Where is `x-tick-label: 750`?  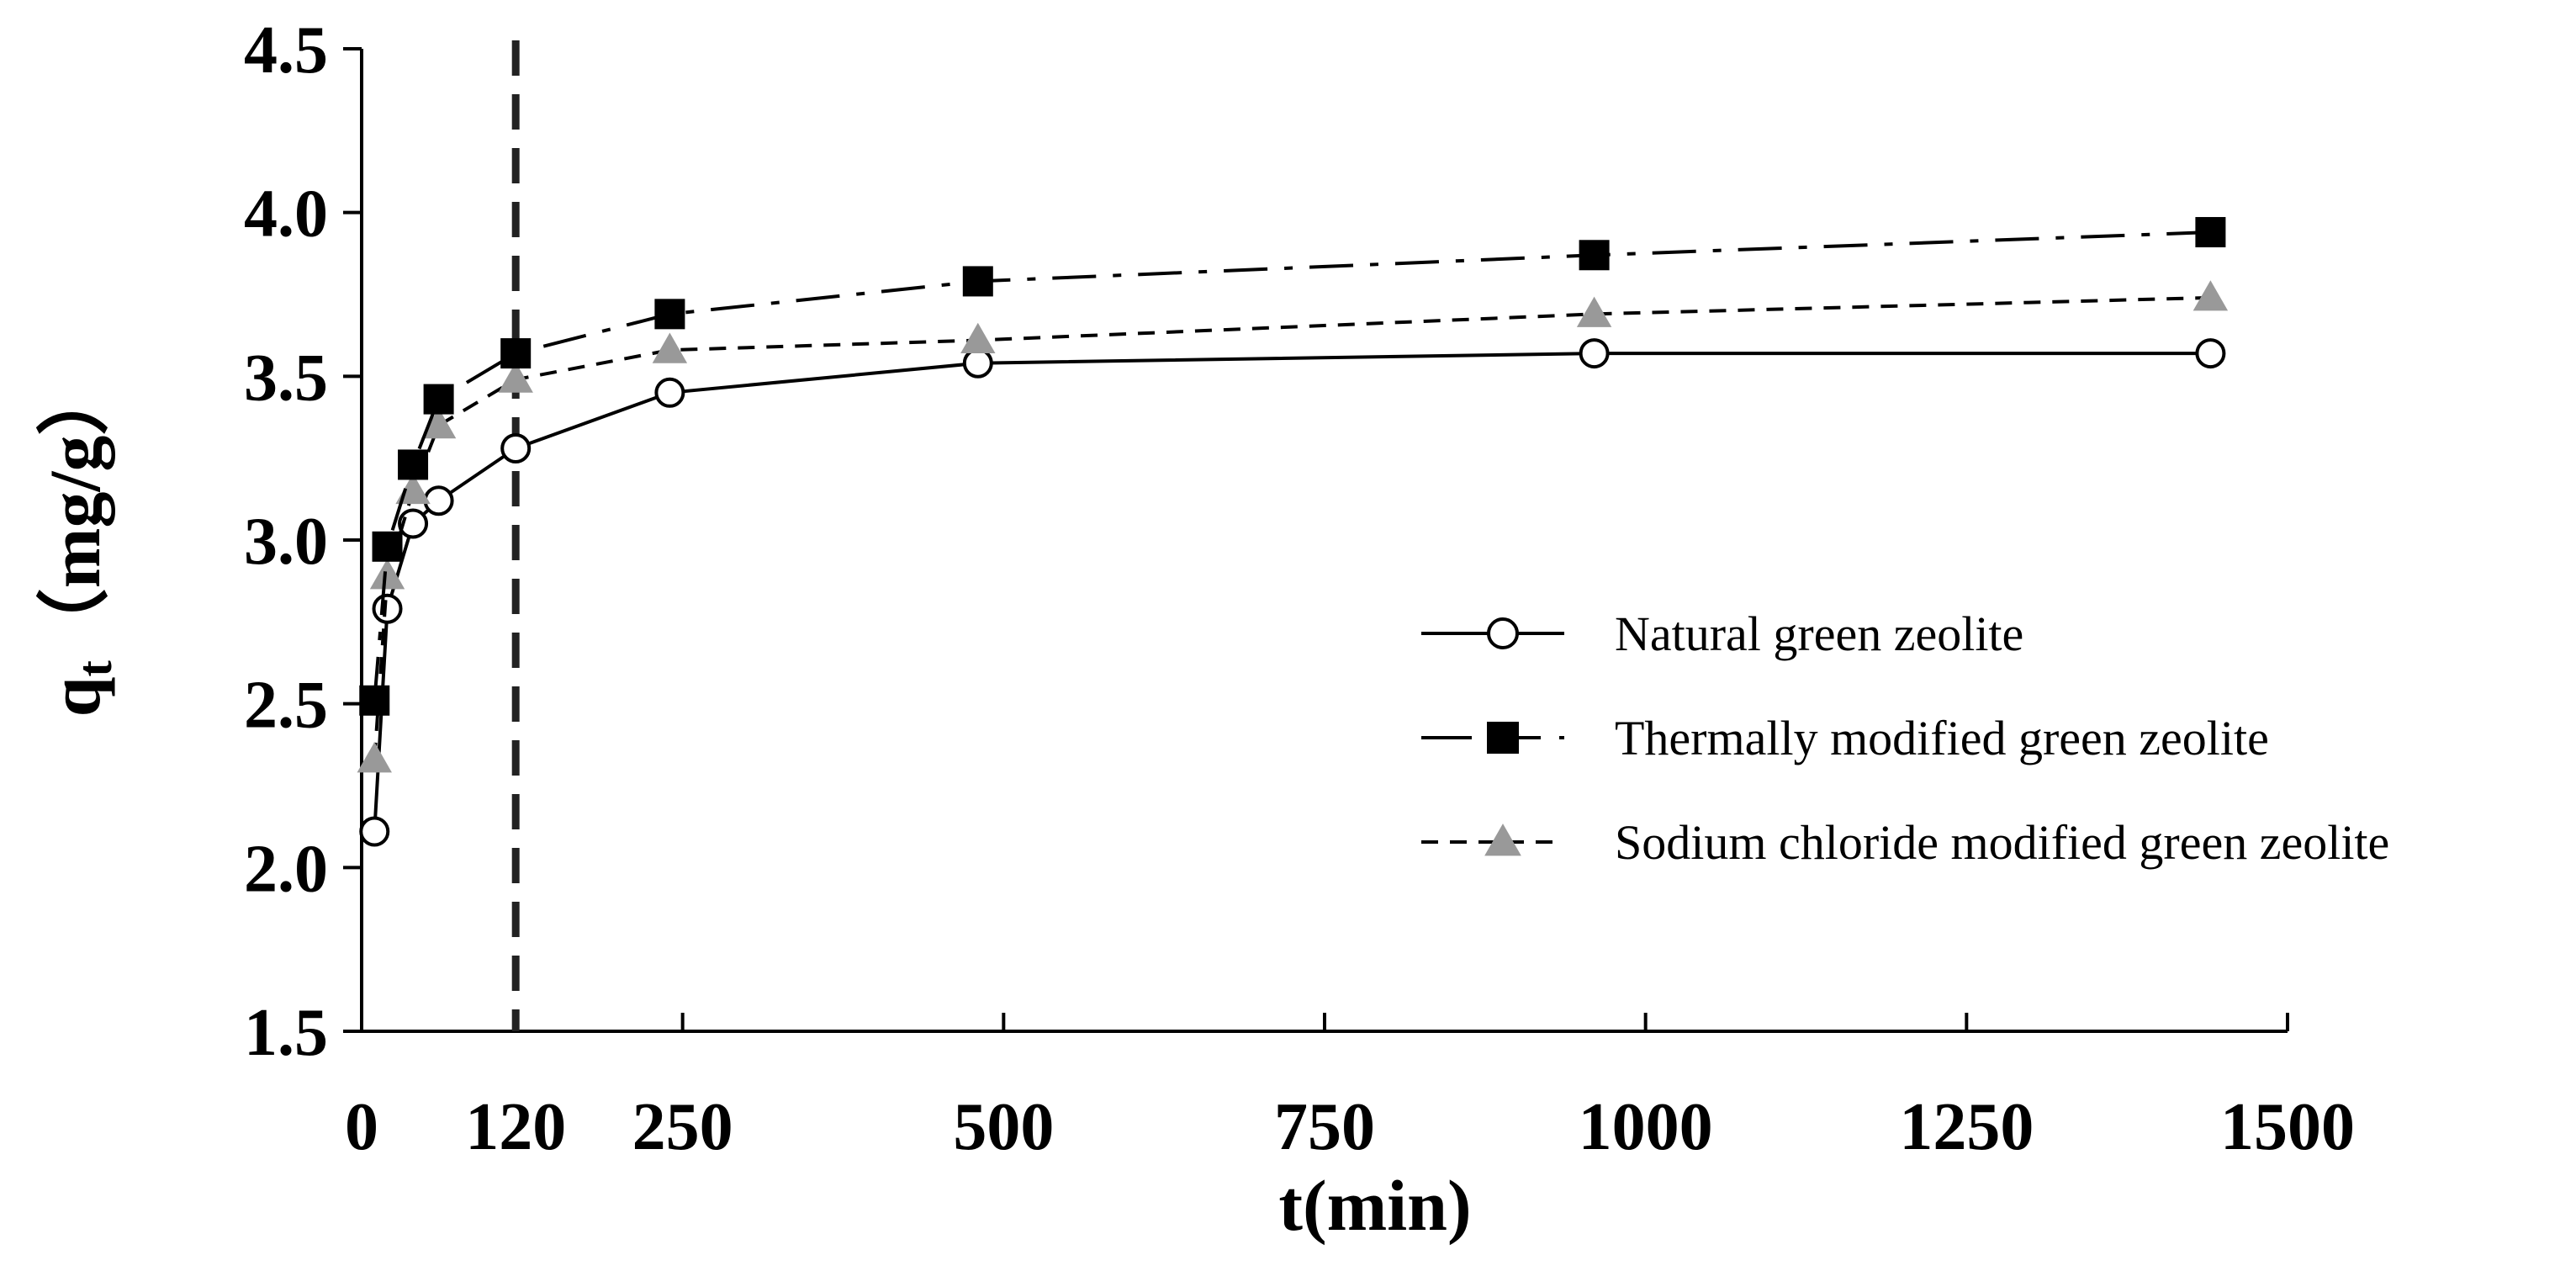
x-tick-label: 750 is located at coordinates (1324, 1127).